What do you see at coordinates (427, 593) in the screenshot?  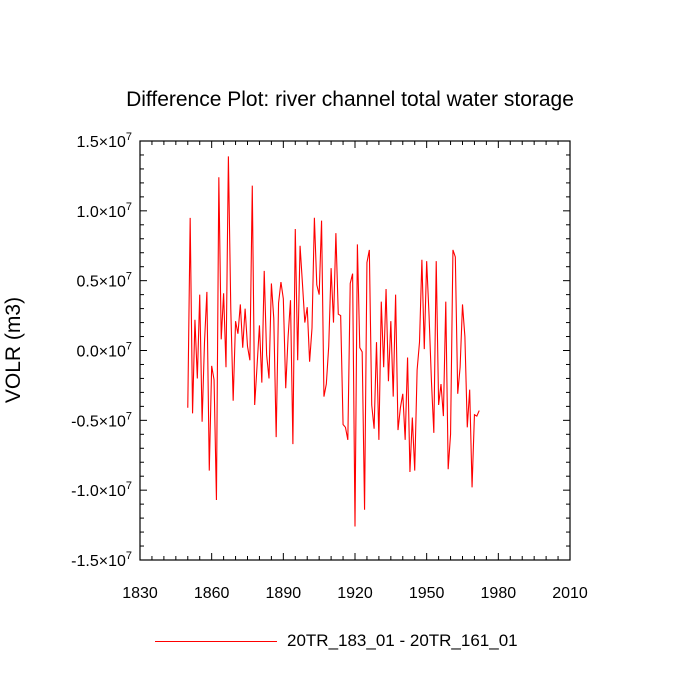 I see `x-tick-label: 1950` at bounding box center [427, 593].